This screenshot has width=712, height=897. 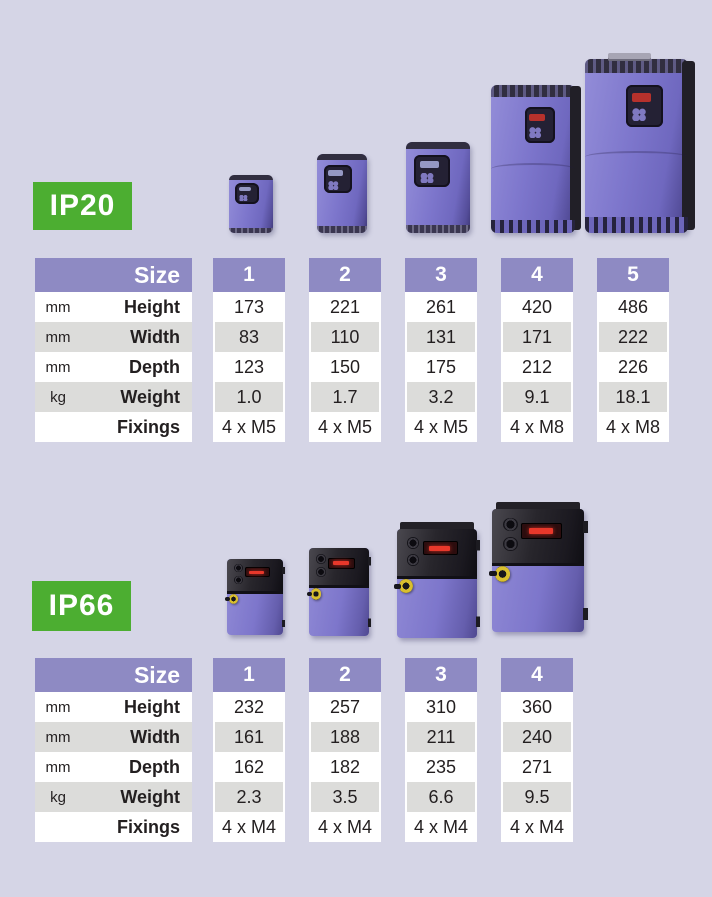 I want to click on size-header: Size, so click(x=113, y=675).